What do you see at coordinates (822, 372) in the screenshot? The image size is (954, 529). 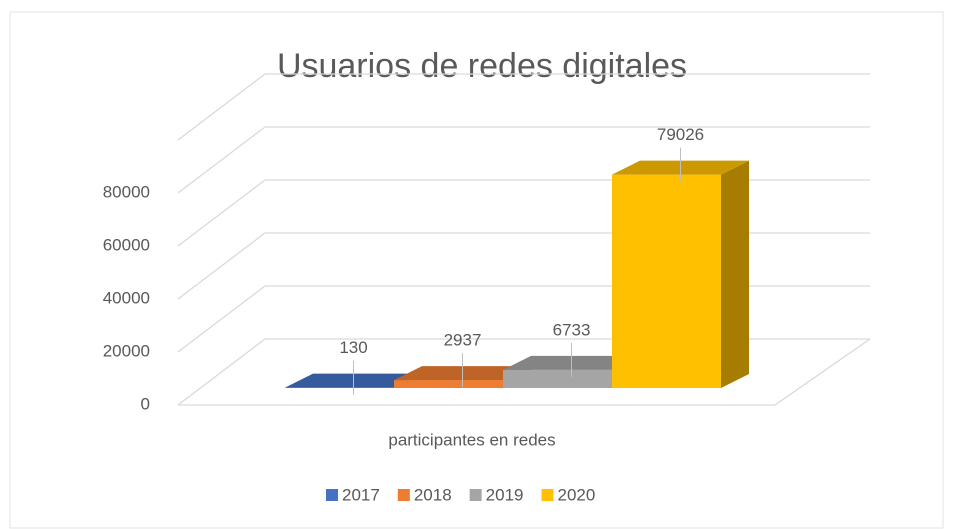 I see `floor-line` at bounding box center [822, 372].